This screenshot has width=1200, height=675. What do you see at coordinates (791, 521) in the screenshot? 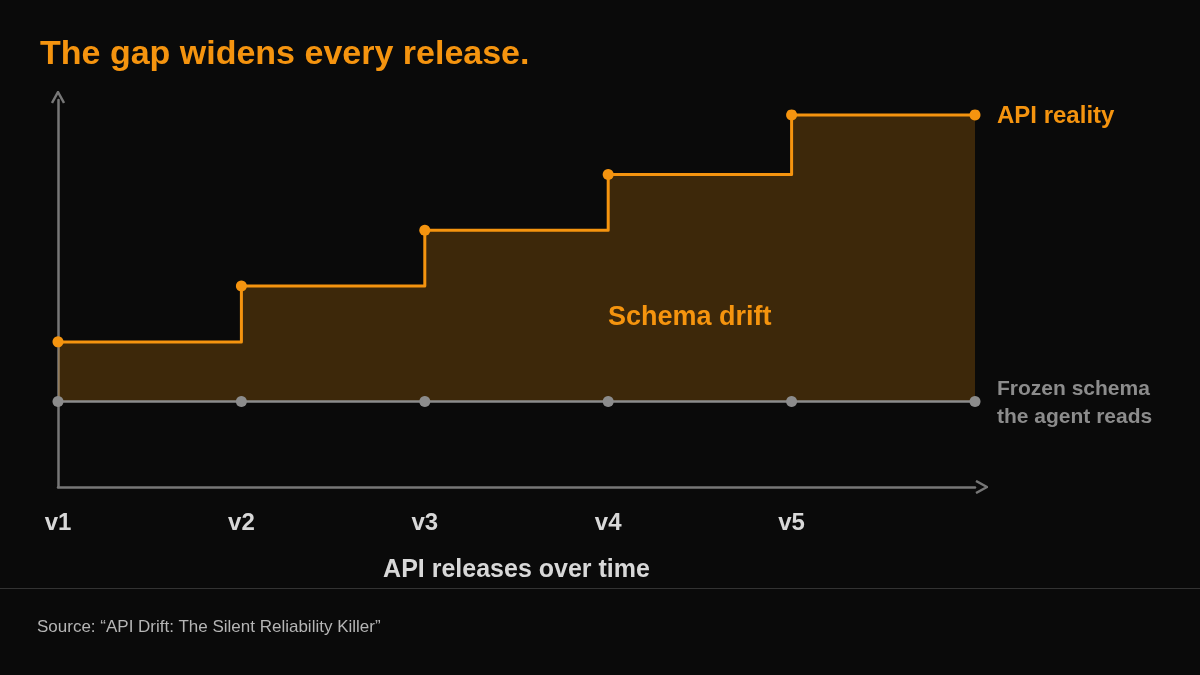
I see `x-tick-label: v5` at bounding box center [791, 521].